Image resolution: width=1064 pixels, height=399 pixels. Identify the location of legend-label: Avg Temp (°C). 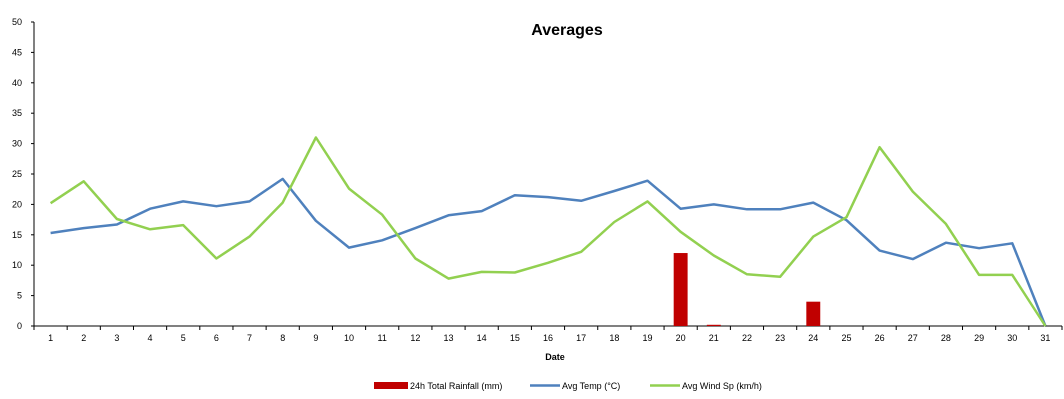
(591, 386).